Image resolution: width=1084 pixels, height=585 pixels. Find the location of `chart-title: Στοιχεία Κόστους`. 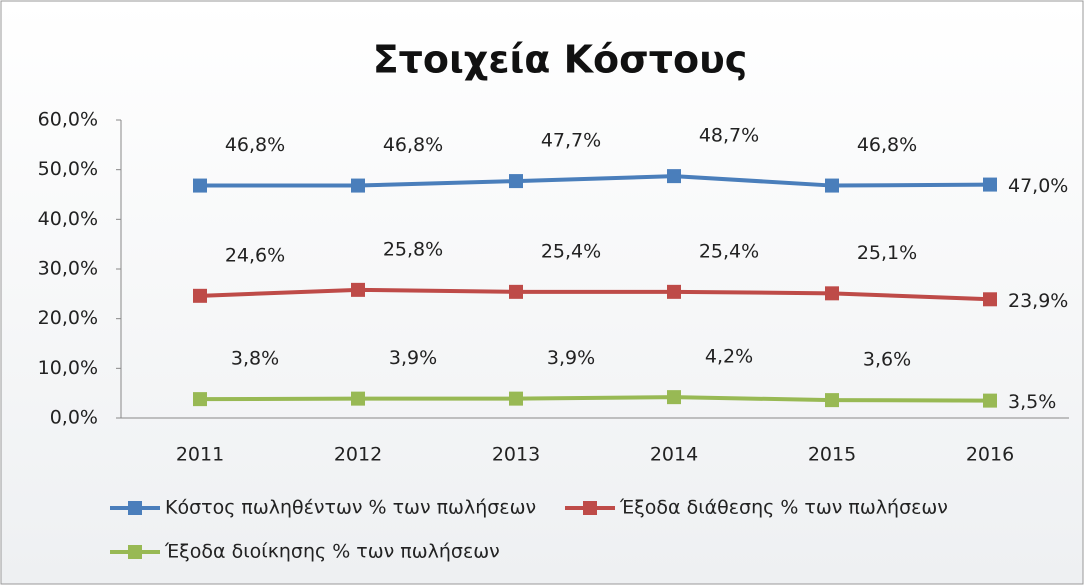

chart-title: Στοιχεία Κόστους is located at coordinates (560, 60).